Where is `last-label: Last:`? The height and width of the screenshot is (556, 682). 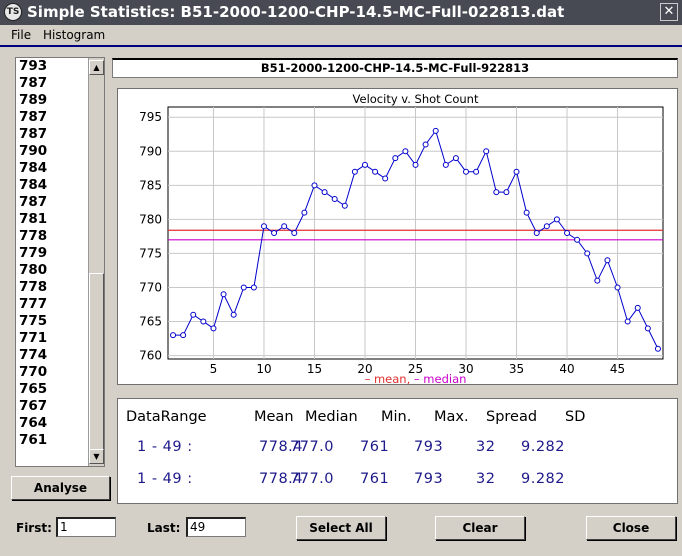 last-label: Last: is located at coordinates (164, 528).